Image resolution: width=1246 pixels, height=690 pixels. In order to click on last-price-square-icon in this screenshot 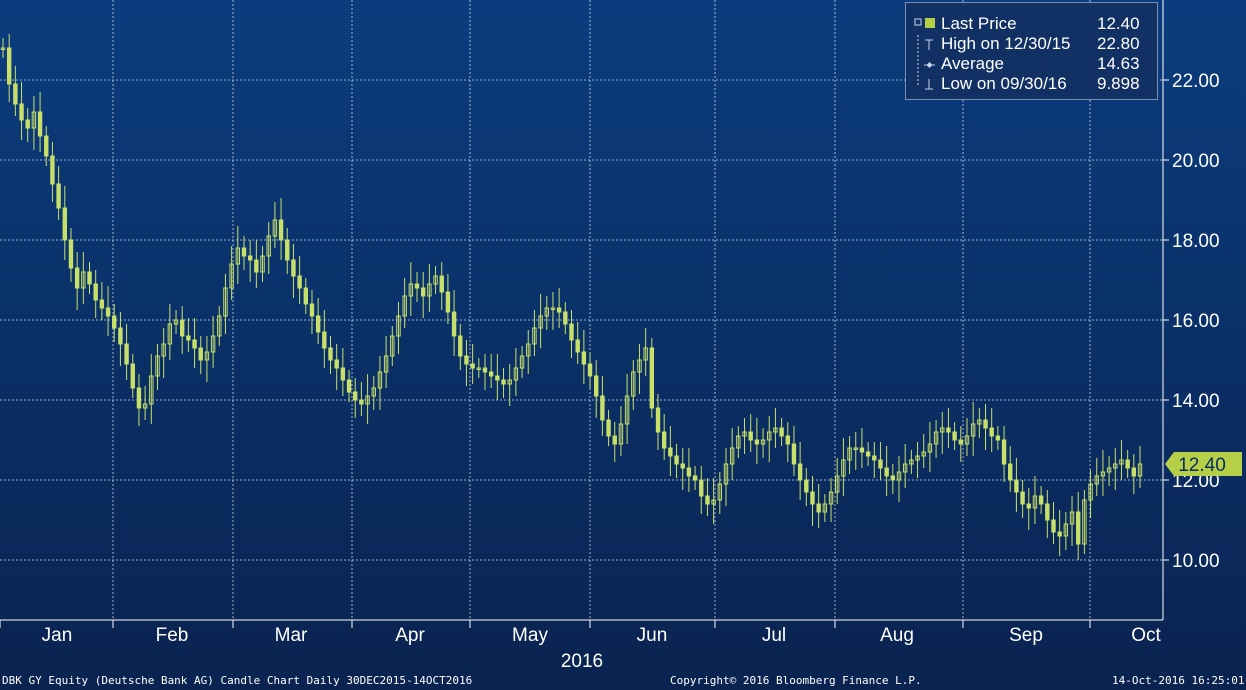, I will do `click(925, 25)`.